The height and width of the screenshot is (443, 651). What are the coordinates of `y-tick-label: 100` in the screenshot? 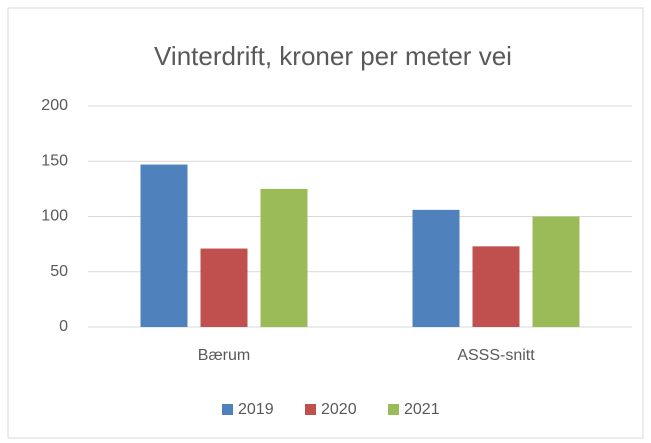 It's located at (54, 216).